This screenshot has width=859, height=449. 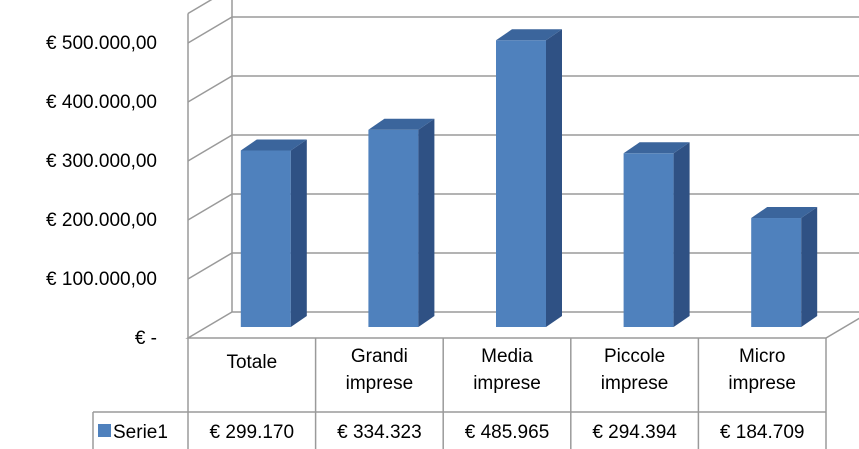 What do you see at coordinates (101, 161) in the screenshot?
I see `y-tick-label: € 300.000,00` at bounding box center [101, 161].